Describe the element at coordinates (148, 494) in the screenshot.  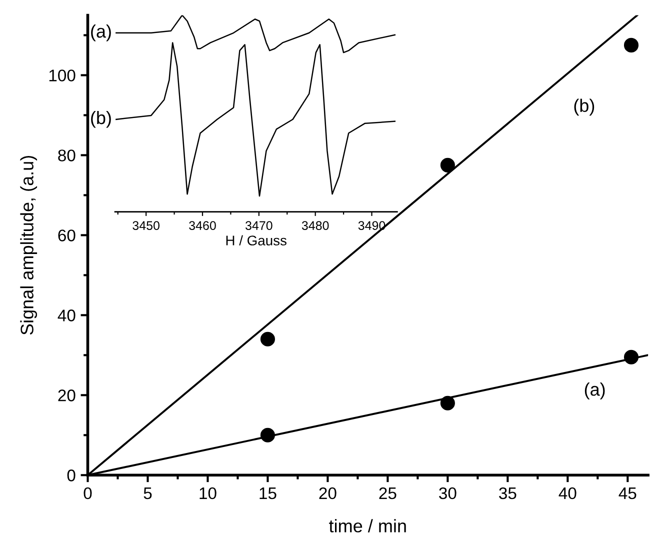
I see `x-tick-label: 5` at that location.